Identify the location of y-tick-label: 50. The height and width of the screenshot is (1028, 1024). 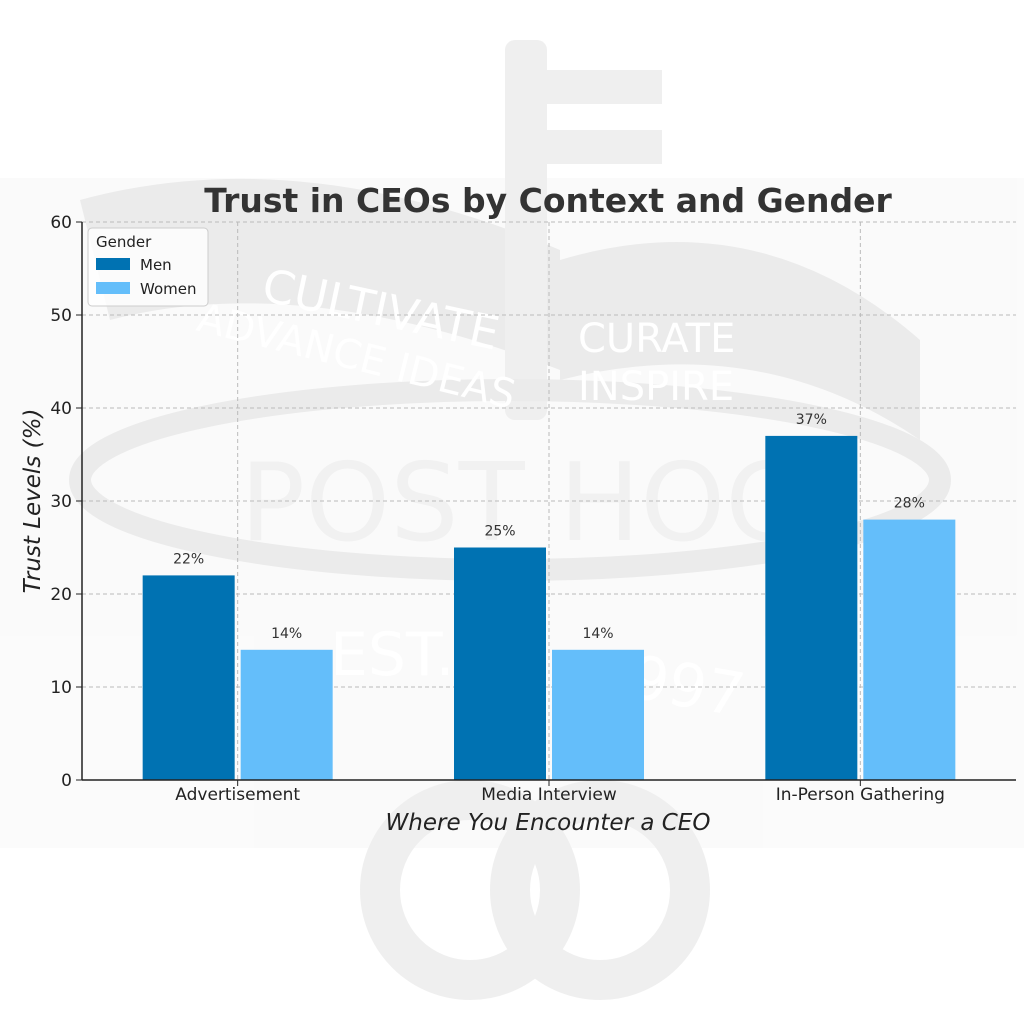
(61, 316).